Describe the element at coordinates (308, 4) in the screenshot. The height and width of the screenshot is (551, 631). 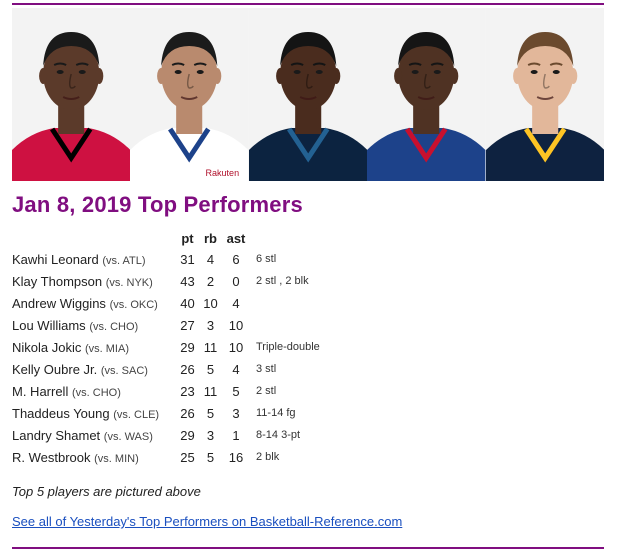
I see `top-divider` at that location.